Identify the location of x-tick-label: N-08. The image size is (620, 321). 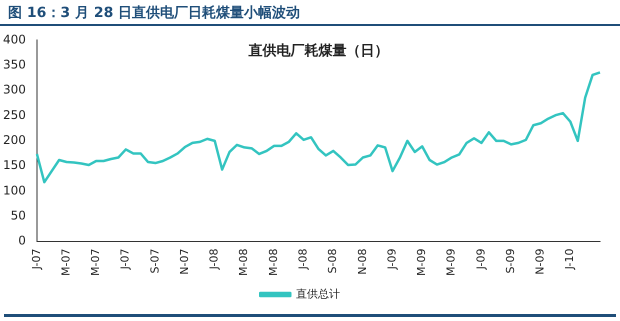
(362, 261).